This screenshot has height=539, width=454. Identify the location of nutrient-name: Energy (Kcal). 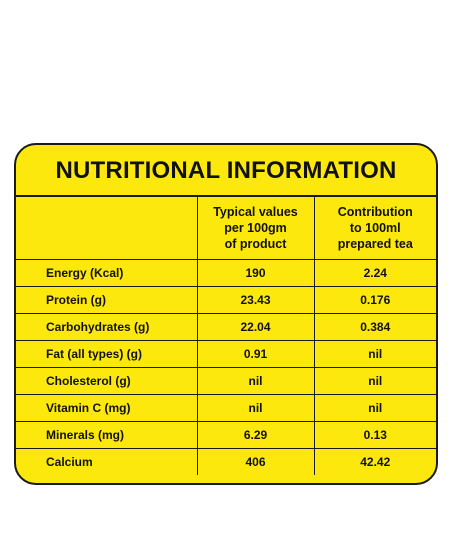
(107, 273).